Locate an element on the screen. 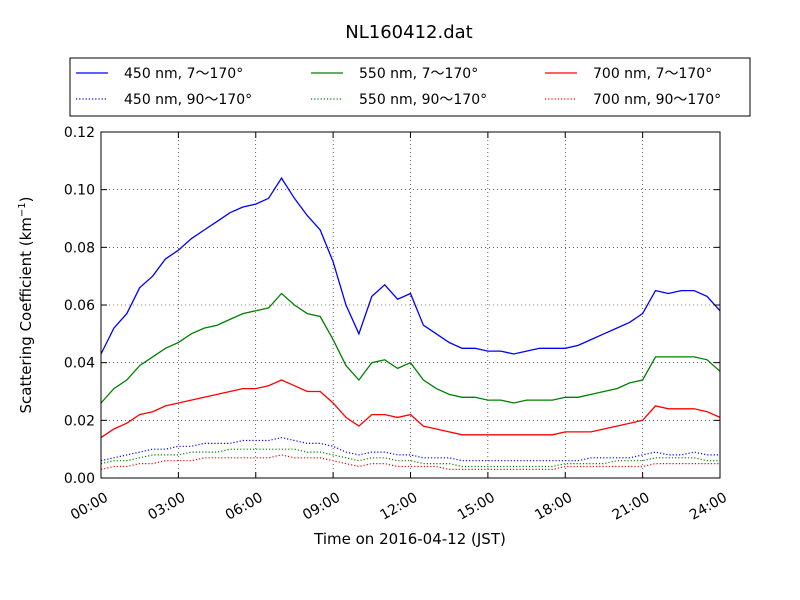  y-axis-label: Scattering Coefficient (km−1) is located at coordinates (26, 304).